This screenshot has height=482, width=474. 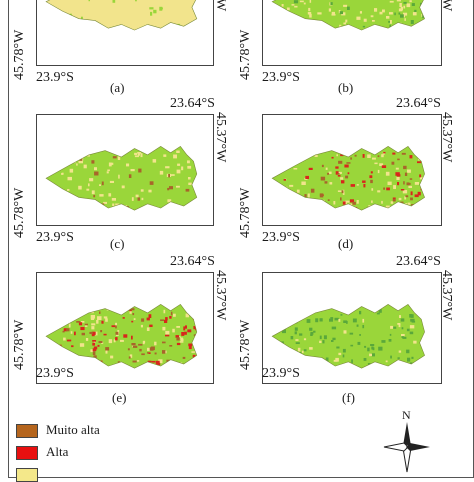 I want to click on lat-top-c: 23.64°S, so click(x=192, y=103).